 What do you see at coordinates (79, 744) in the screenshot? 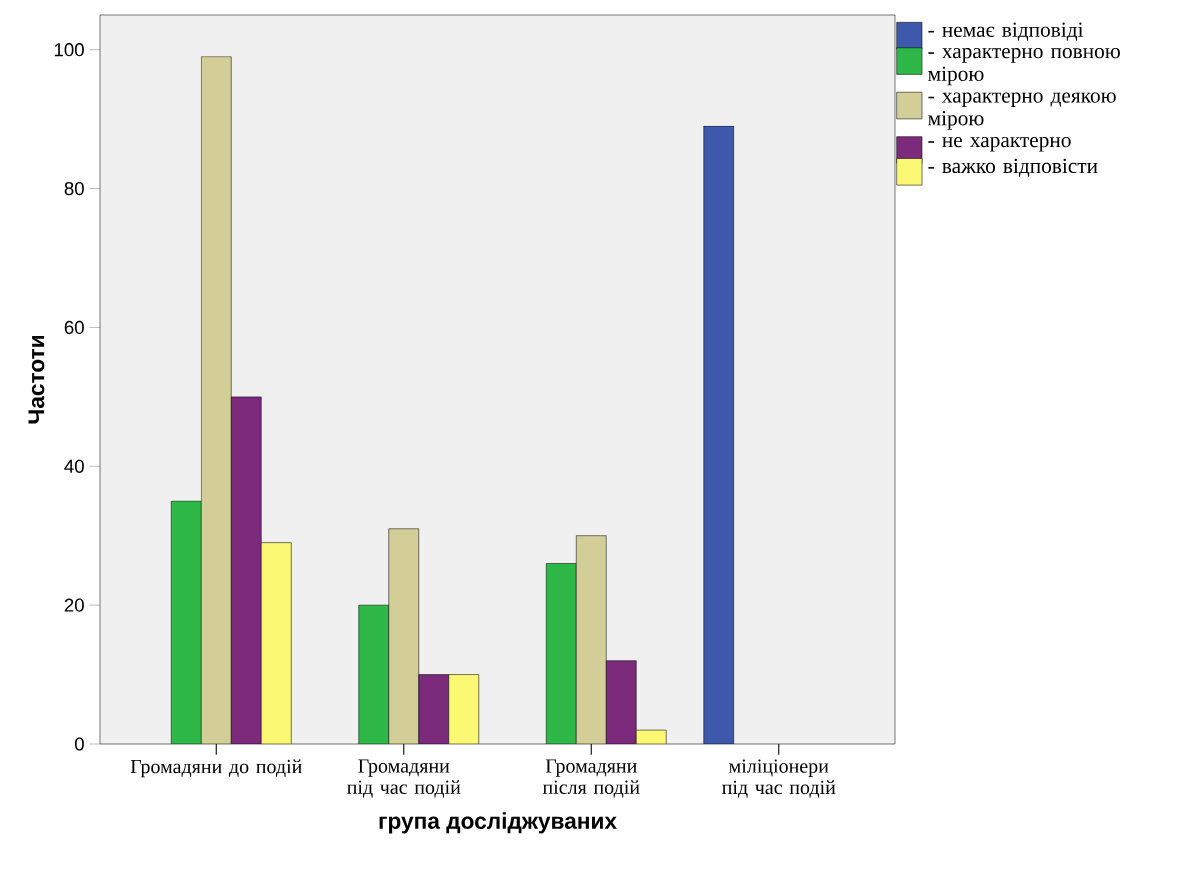
I see `y-tick-label: 0` at bounding box center [79, 744].